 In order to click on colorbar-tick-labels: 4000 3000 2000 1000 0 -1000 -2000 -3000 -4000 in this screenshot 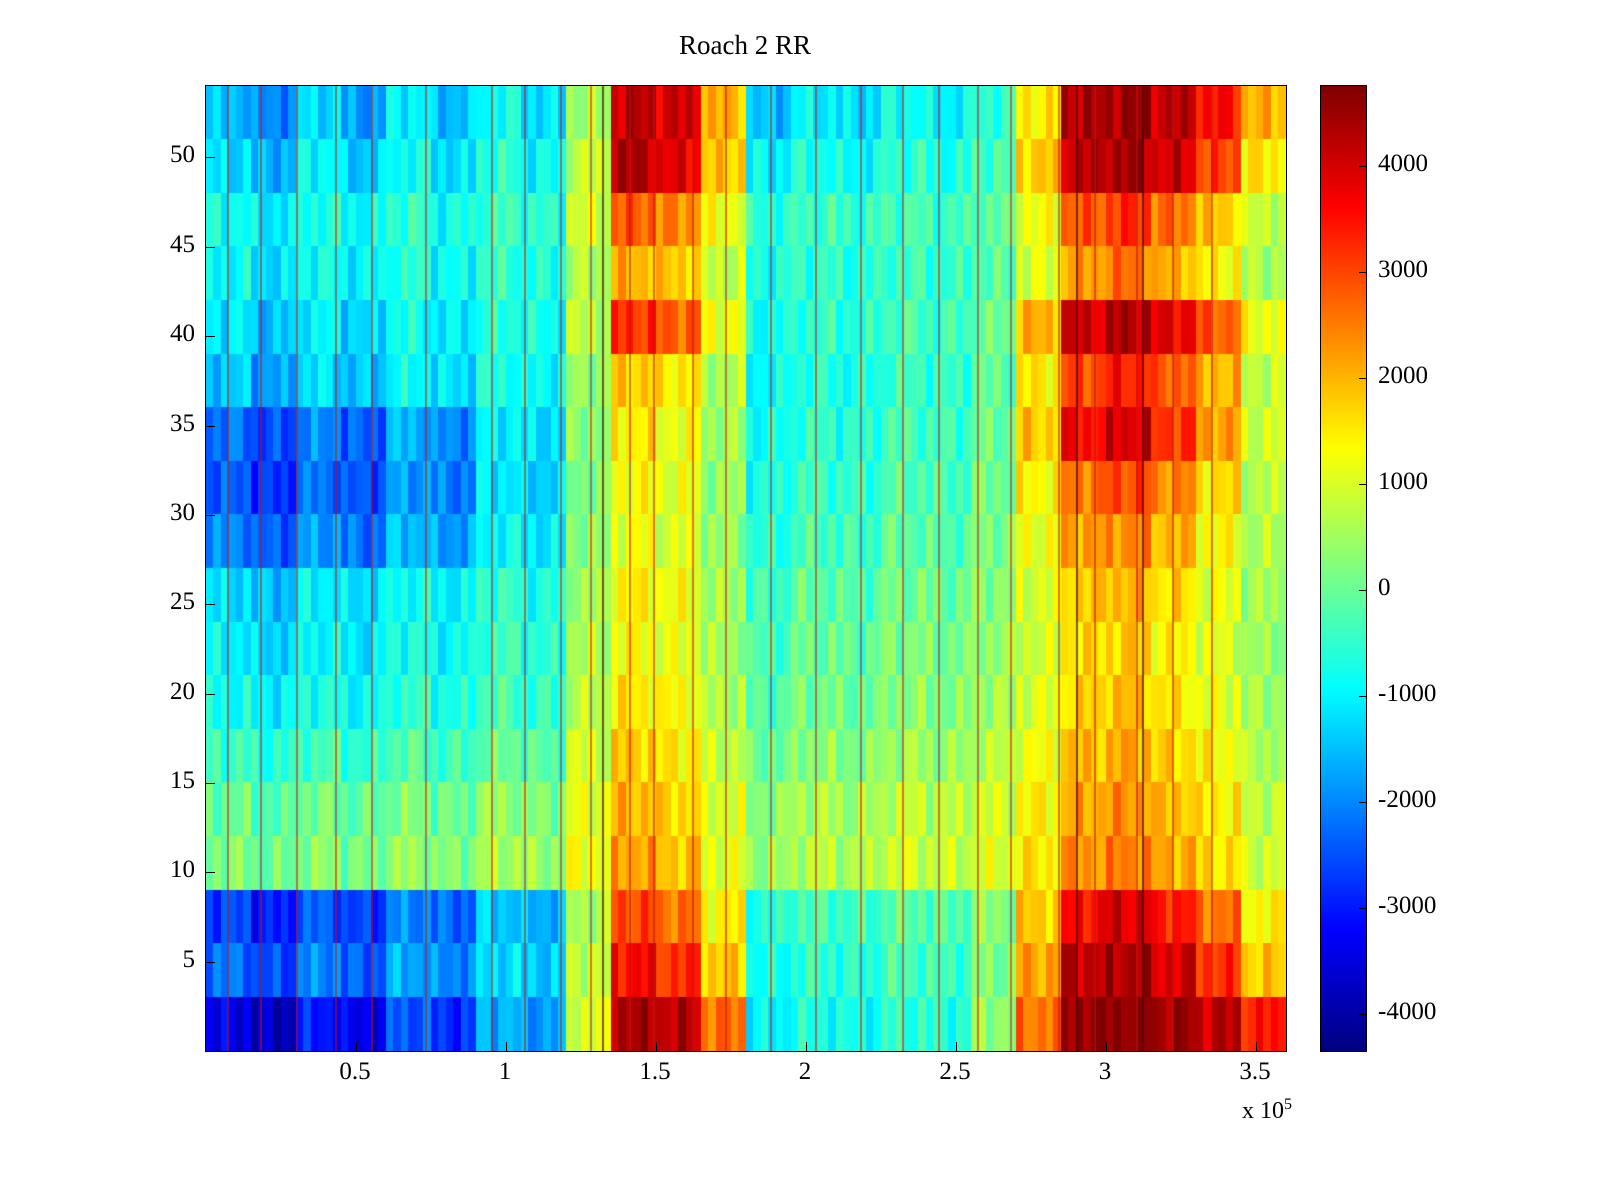, I will do `click(1433, 567)`.